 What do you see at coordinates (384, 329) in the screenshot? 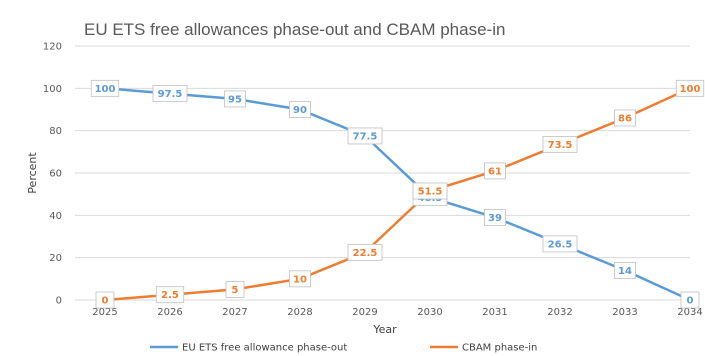
I see `x-axis-title: Year` at bounding box center [384, 329].